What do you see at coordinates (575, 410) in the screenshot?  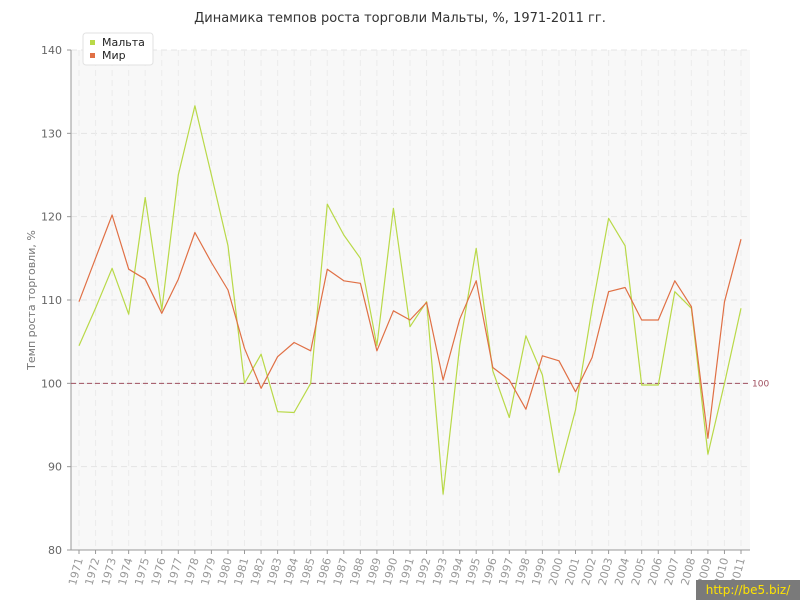 I see `data-point-0-2001` at bounding box center [575, 410].